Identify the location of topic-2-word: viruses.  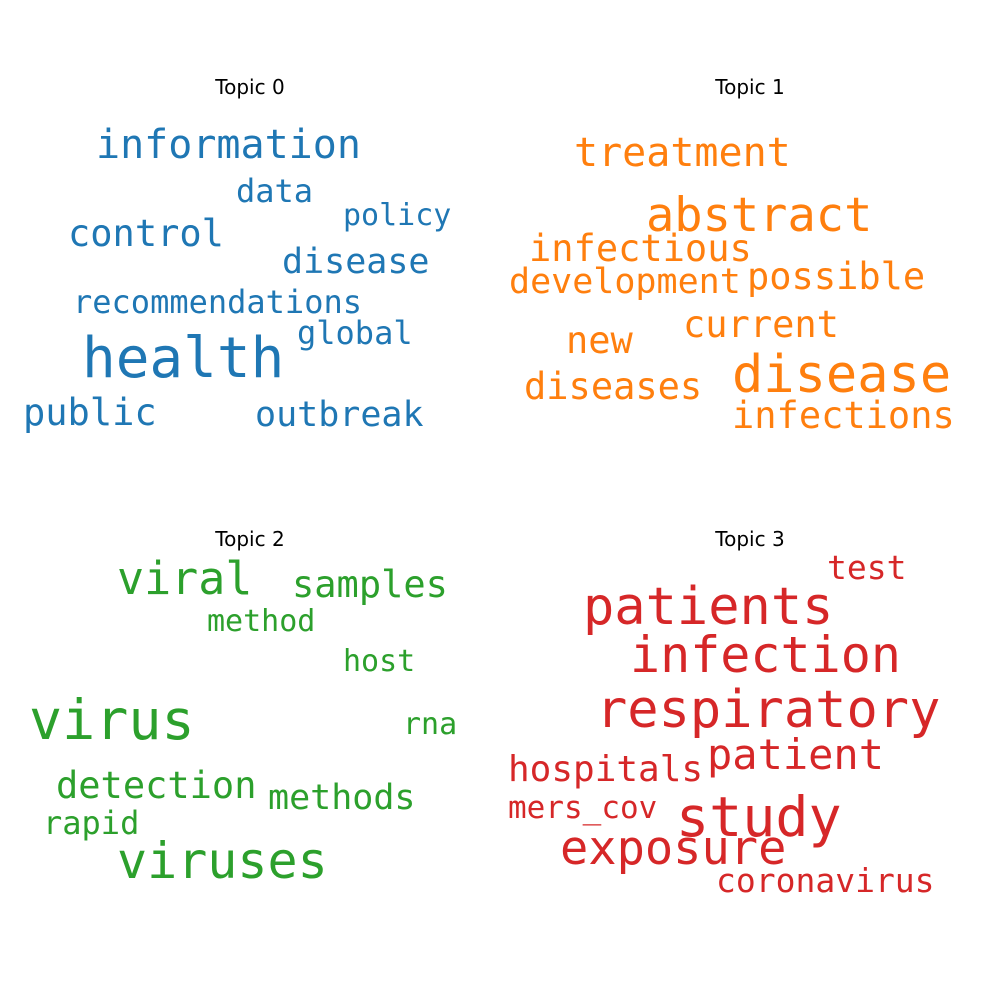
(222, 861).